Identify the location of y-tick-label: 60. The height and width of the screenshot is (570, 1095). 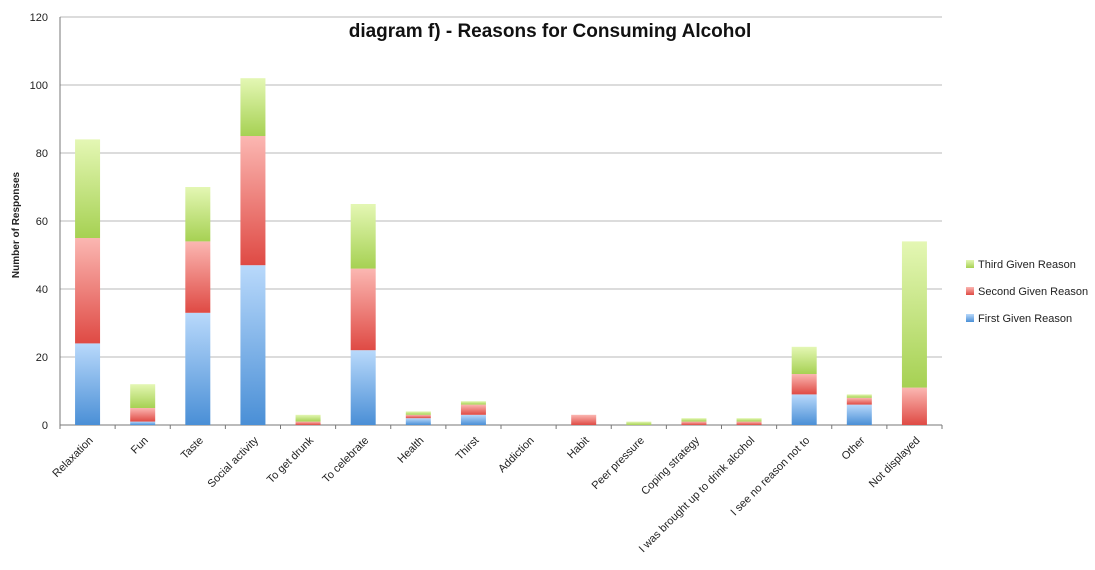
(42, 222).